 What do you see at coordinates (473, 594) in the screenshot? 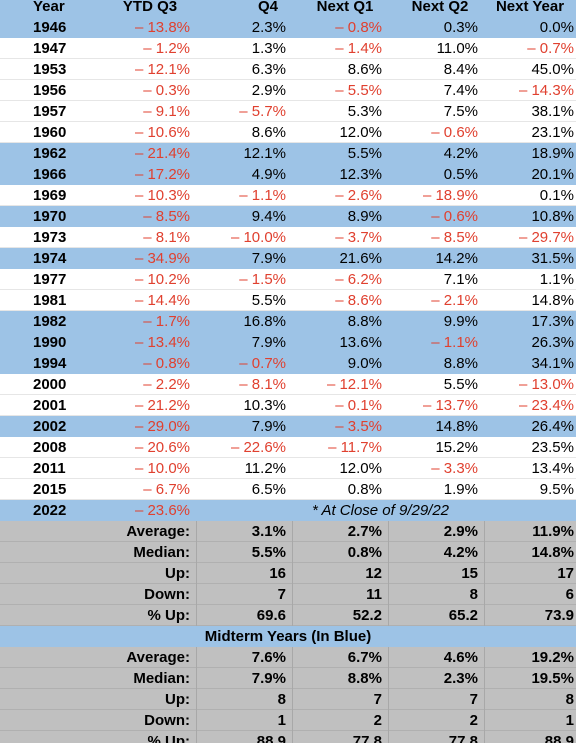
I see `summary-value: 8` at bounding box center [473, 594].